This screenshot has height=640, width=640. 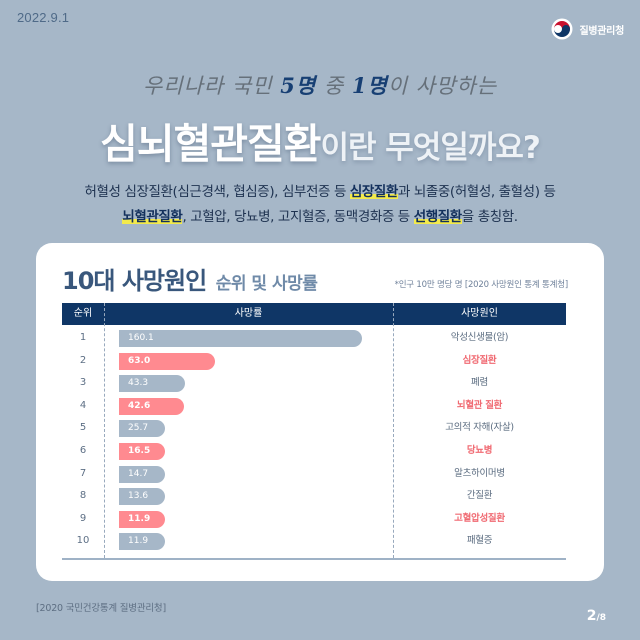 What do you see at coordinates (479, 450) in the screenshot?
I see `row-cause: 당뇨병` at bounding box center [479, 450].